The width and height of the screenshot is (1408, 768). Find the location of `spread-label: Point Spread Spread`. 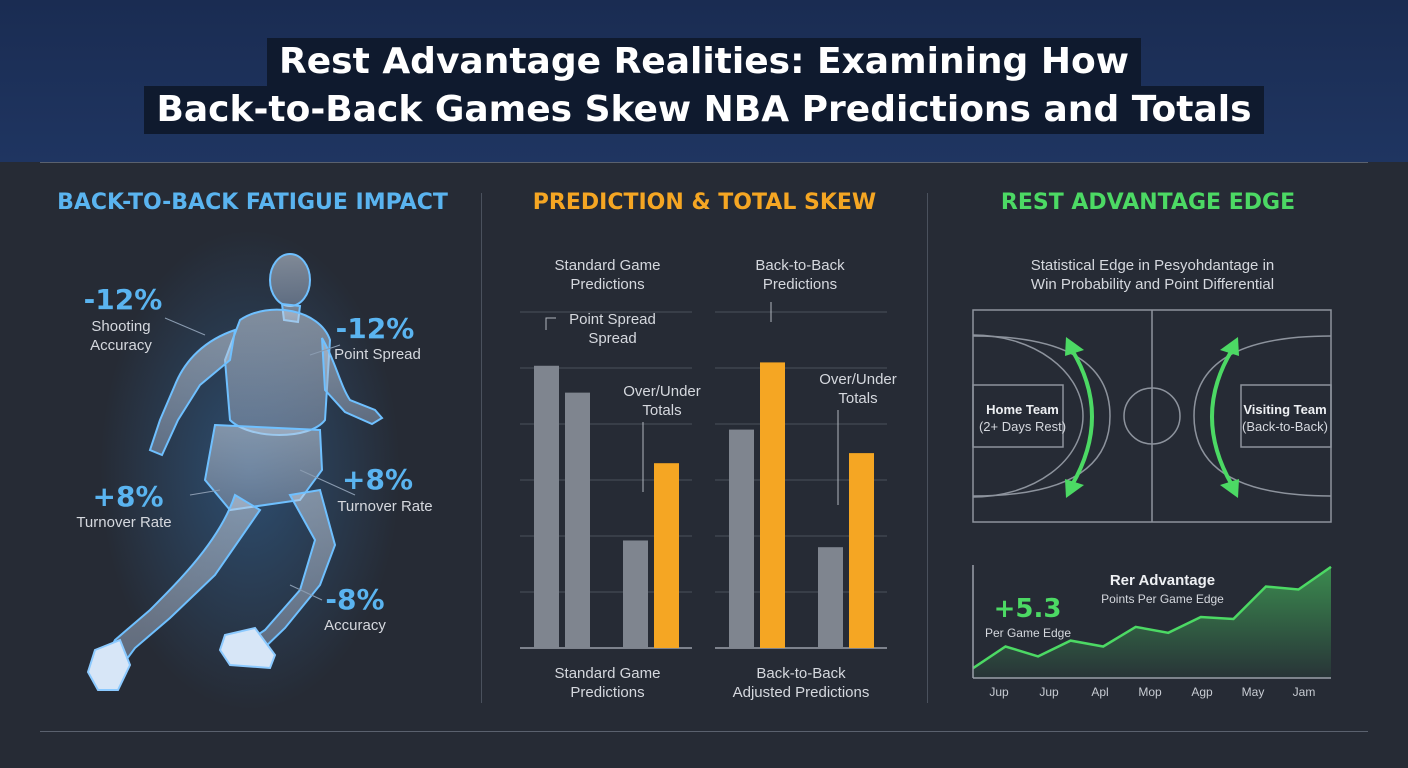

spread-label: Point Spread Spread is located at coordinates (612, 329).